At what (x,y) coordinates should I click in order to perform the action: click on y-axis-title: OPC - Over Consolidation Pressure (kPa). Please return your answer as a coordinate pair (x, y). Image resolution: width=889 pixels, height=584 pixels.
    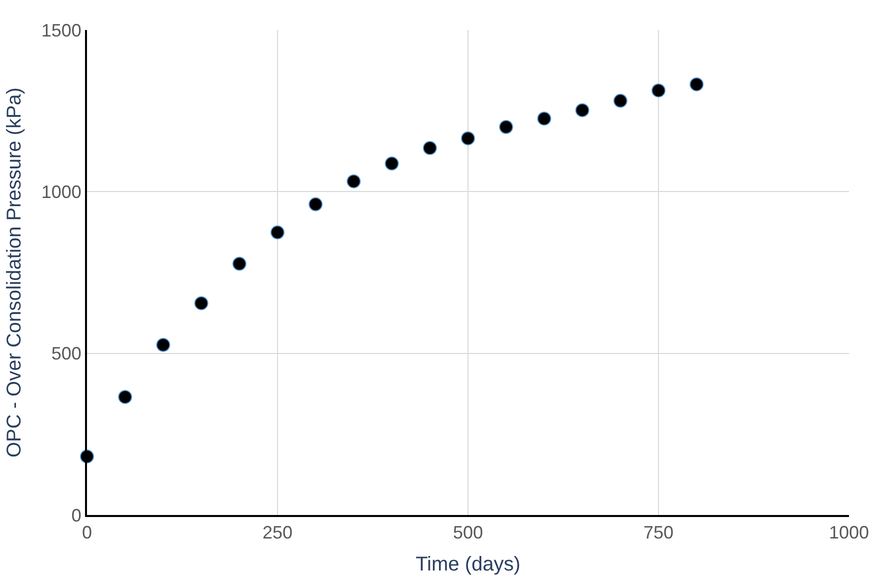
    Looking at the image, I should click on (14, 272).